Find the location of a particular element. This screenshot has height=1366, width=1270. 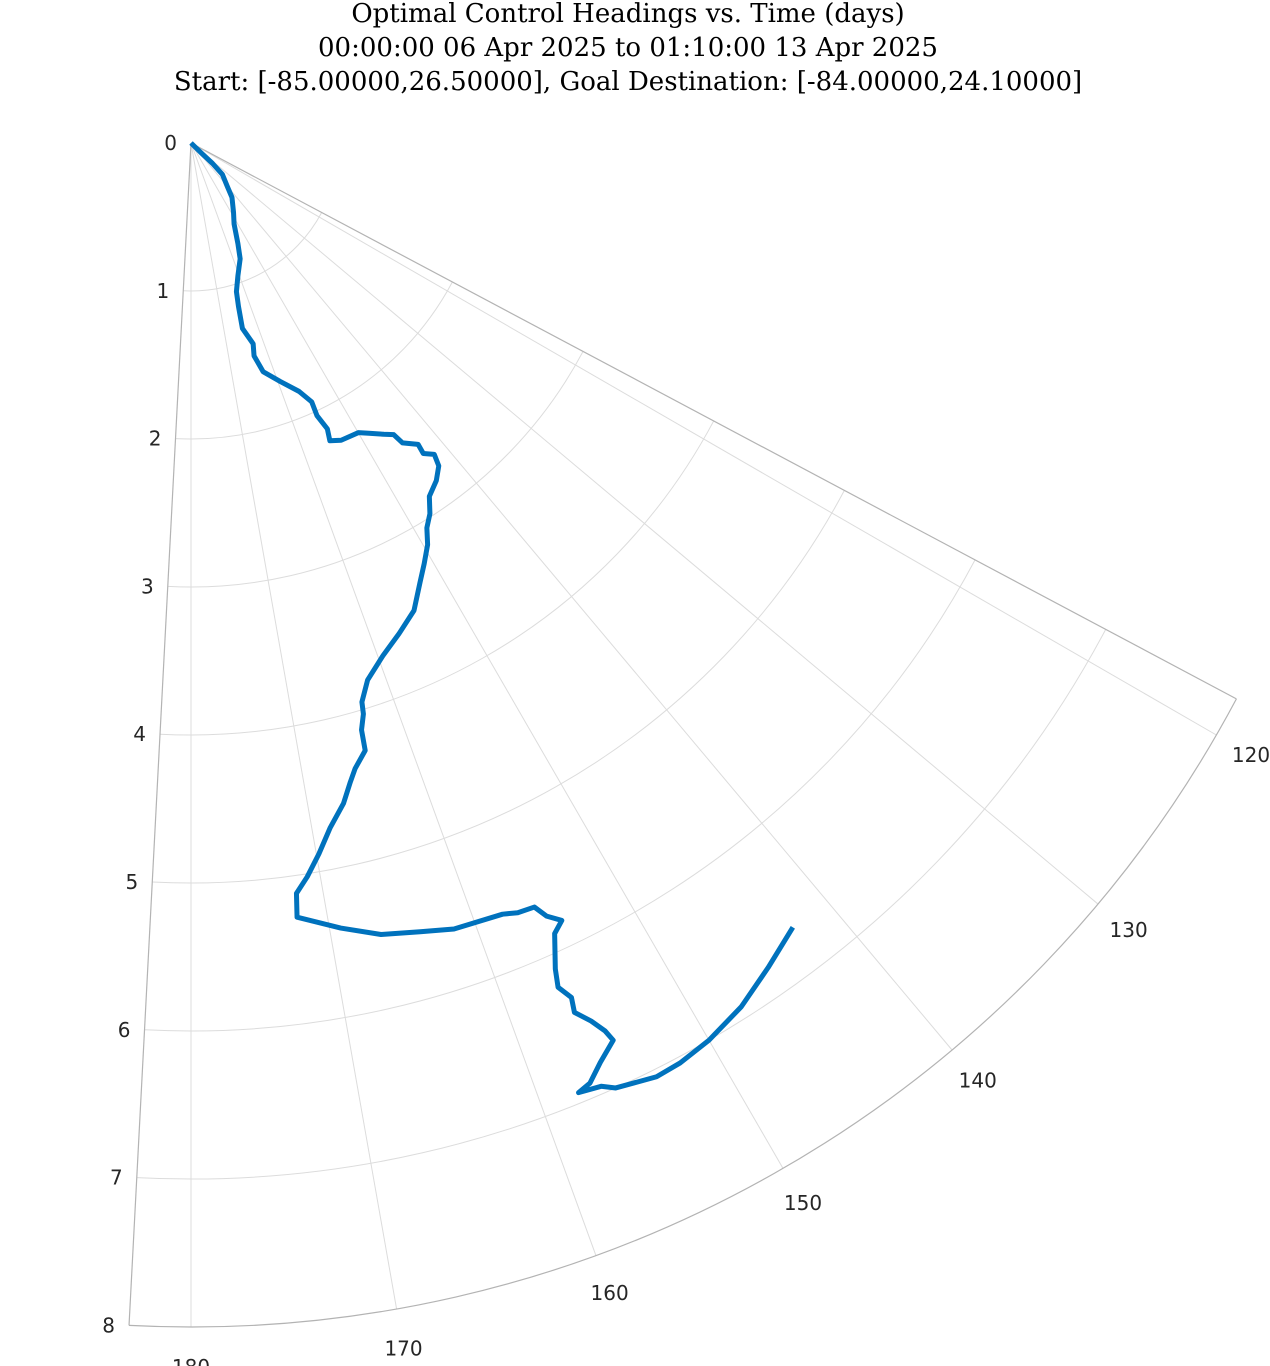

r-tick-label: 8 is located at coordinates (108, 1325).